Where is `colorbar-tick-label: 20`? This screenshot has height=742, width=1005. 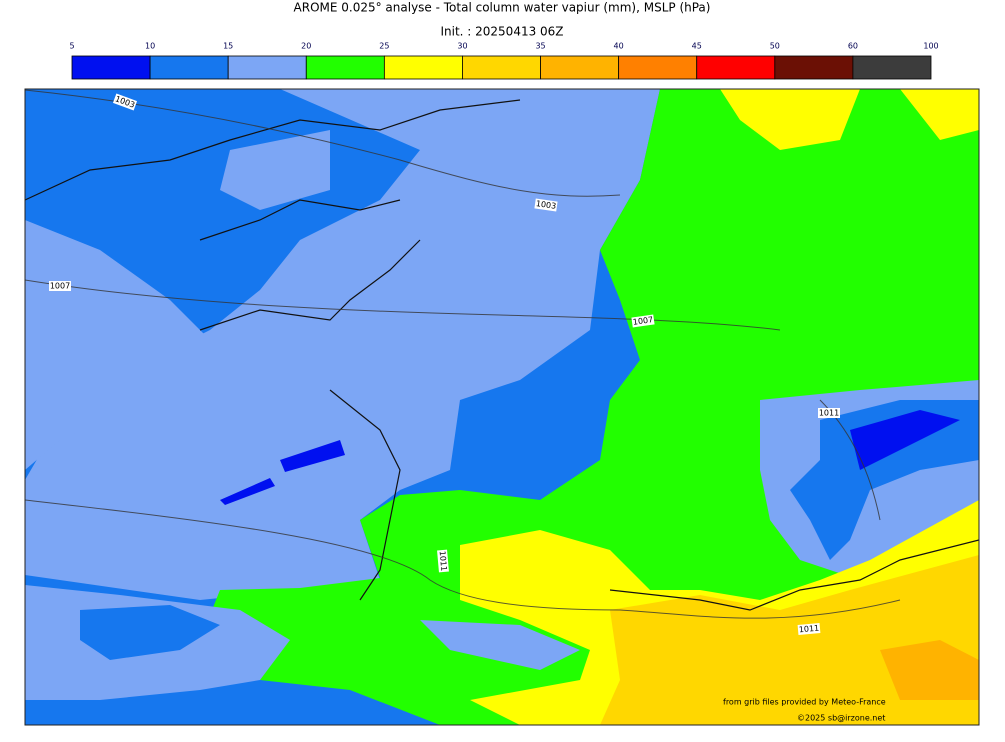
colorbar-tick-label: 20 is located at coordinates (306, 46).